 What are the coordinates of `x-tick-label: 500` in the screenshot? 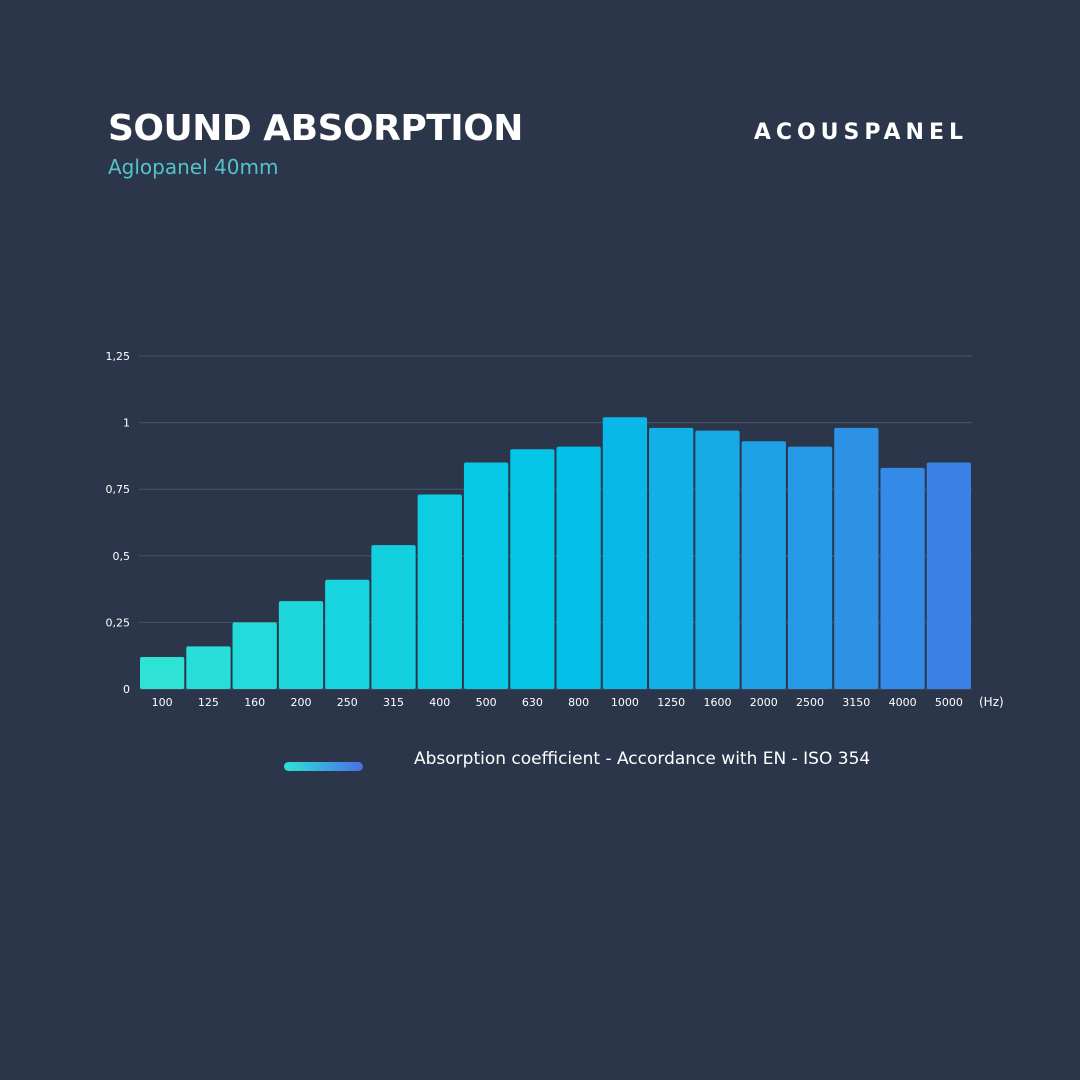 It's located at (486, 702).